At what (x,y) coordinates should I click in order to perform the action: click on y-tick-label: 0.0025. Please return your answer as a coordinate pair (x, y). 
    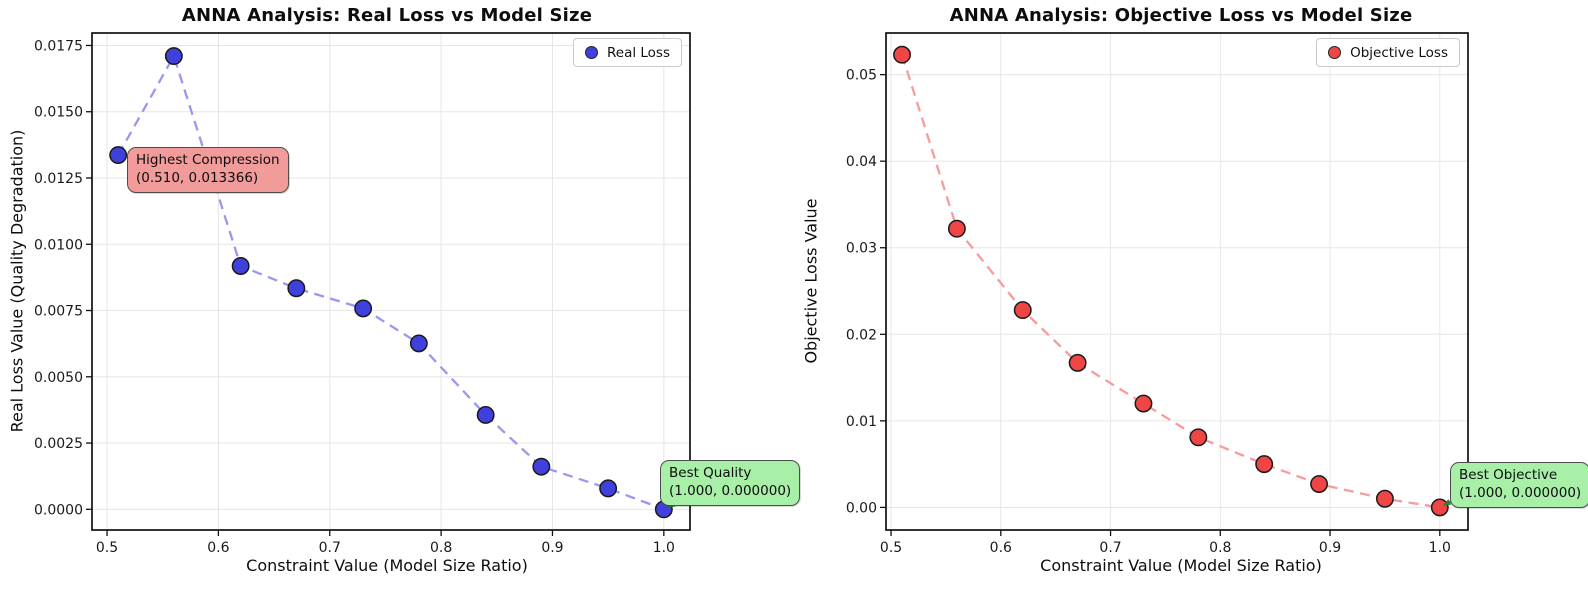
    Looking at the image, I should click on (58, 444).